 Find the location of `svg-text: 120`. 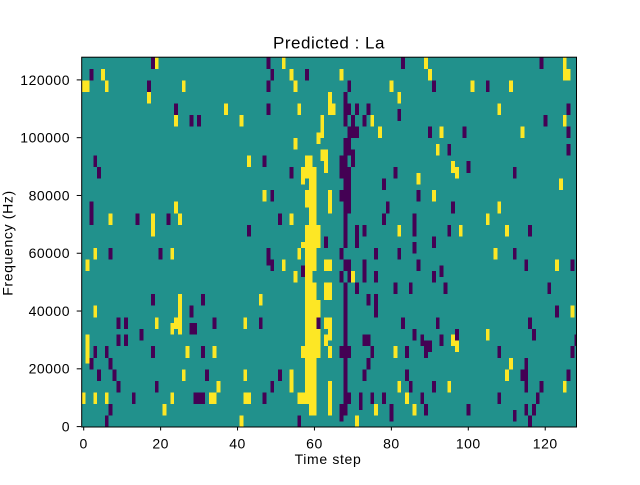

svg-text: 120 is located at coordinates (545, 443).